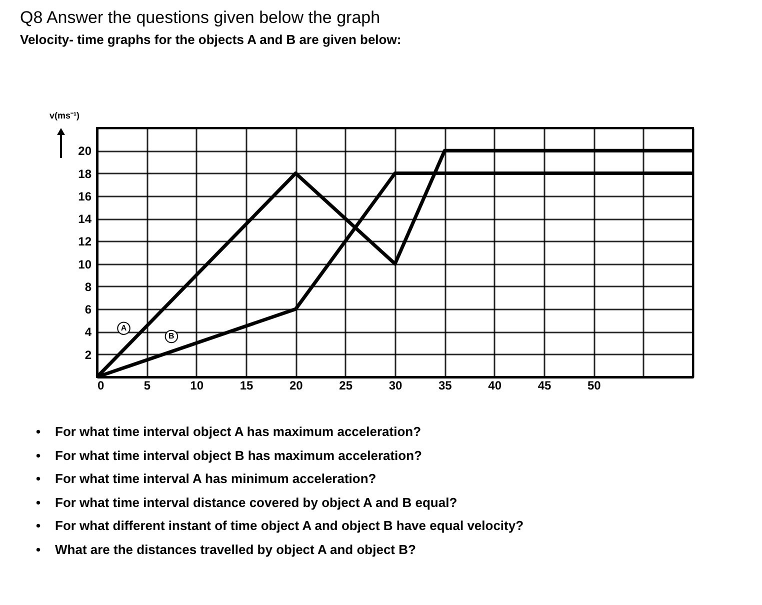 The width and height of the screenshot is (762, 605). I want to click on series-label: A, so click(123, 327).